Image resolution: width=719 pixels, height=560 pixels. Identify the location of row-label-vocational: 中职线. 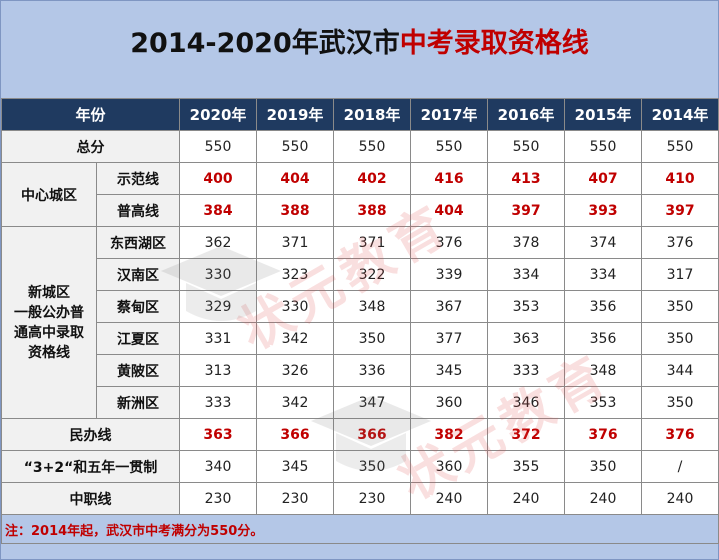
(90, 498).